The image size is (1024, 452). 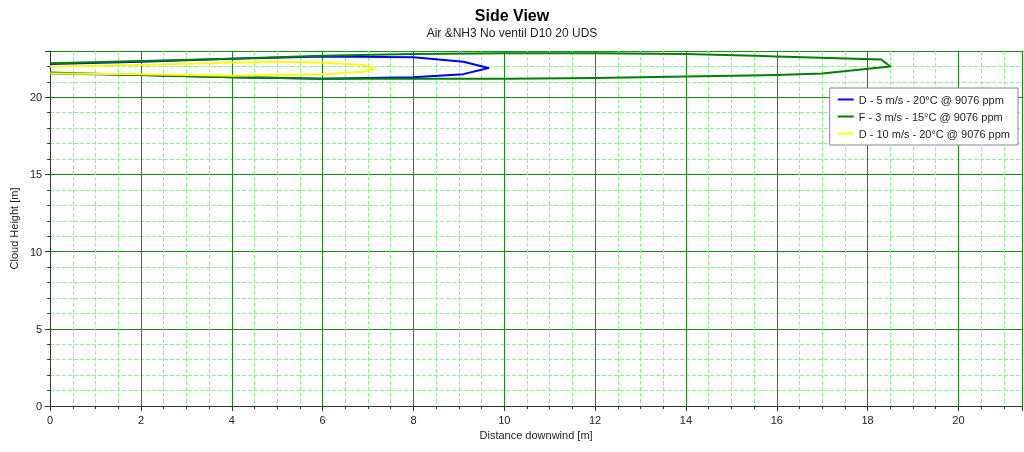 What do you see at coordinates (36, 97) in the screenshot?
I see `y-tick-label: 20` at bounding box center [36, 97].